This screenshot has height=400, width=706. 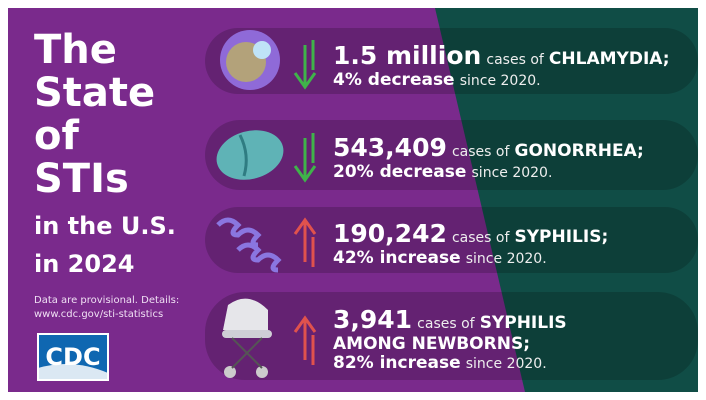 What do you see at coordinates (450, 333) in the screenshot?
I see `stat-disease: SYPHILIS AMONG NEWBORNS;` at bounding box center [450, 333].